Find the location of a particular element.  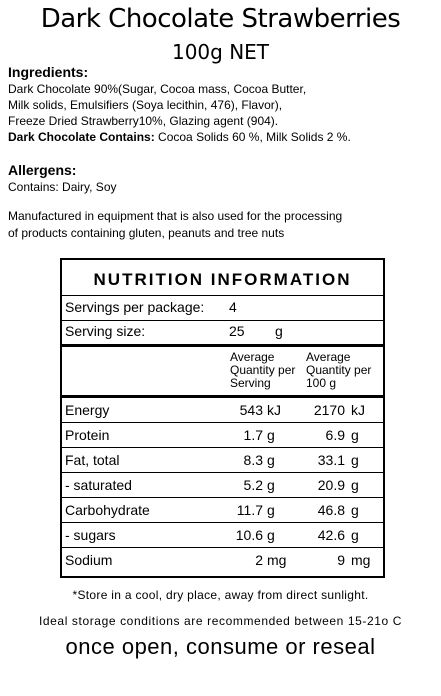

per-100g-value: 33.1 is located at coordinates (331, 460).